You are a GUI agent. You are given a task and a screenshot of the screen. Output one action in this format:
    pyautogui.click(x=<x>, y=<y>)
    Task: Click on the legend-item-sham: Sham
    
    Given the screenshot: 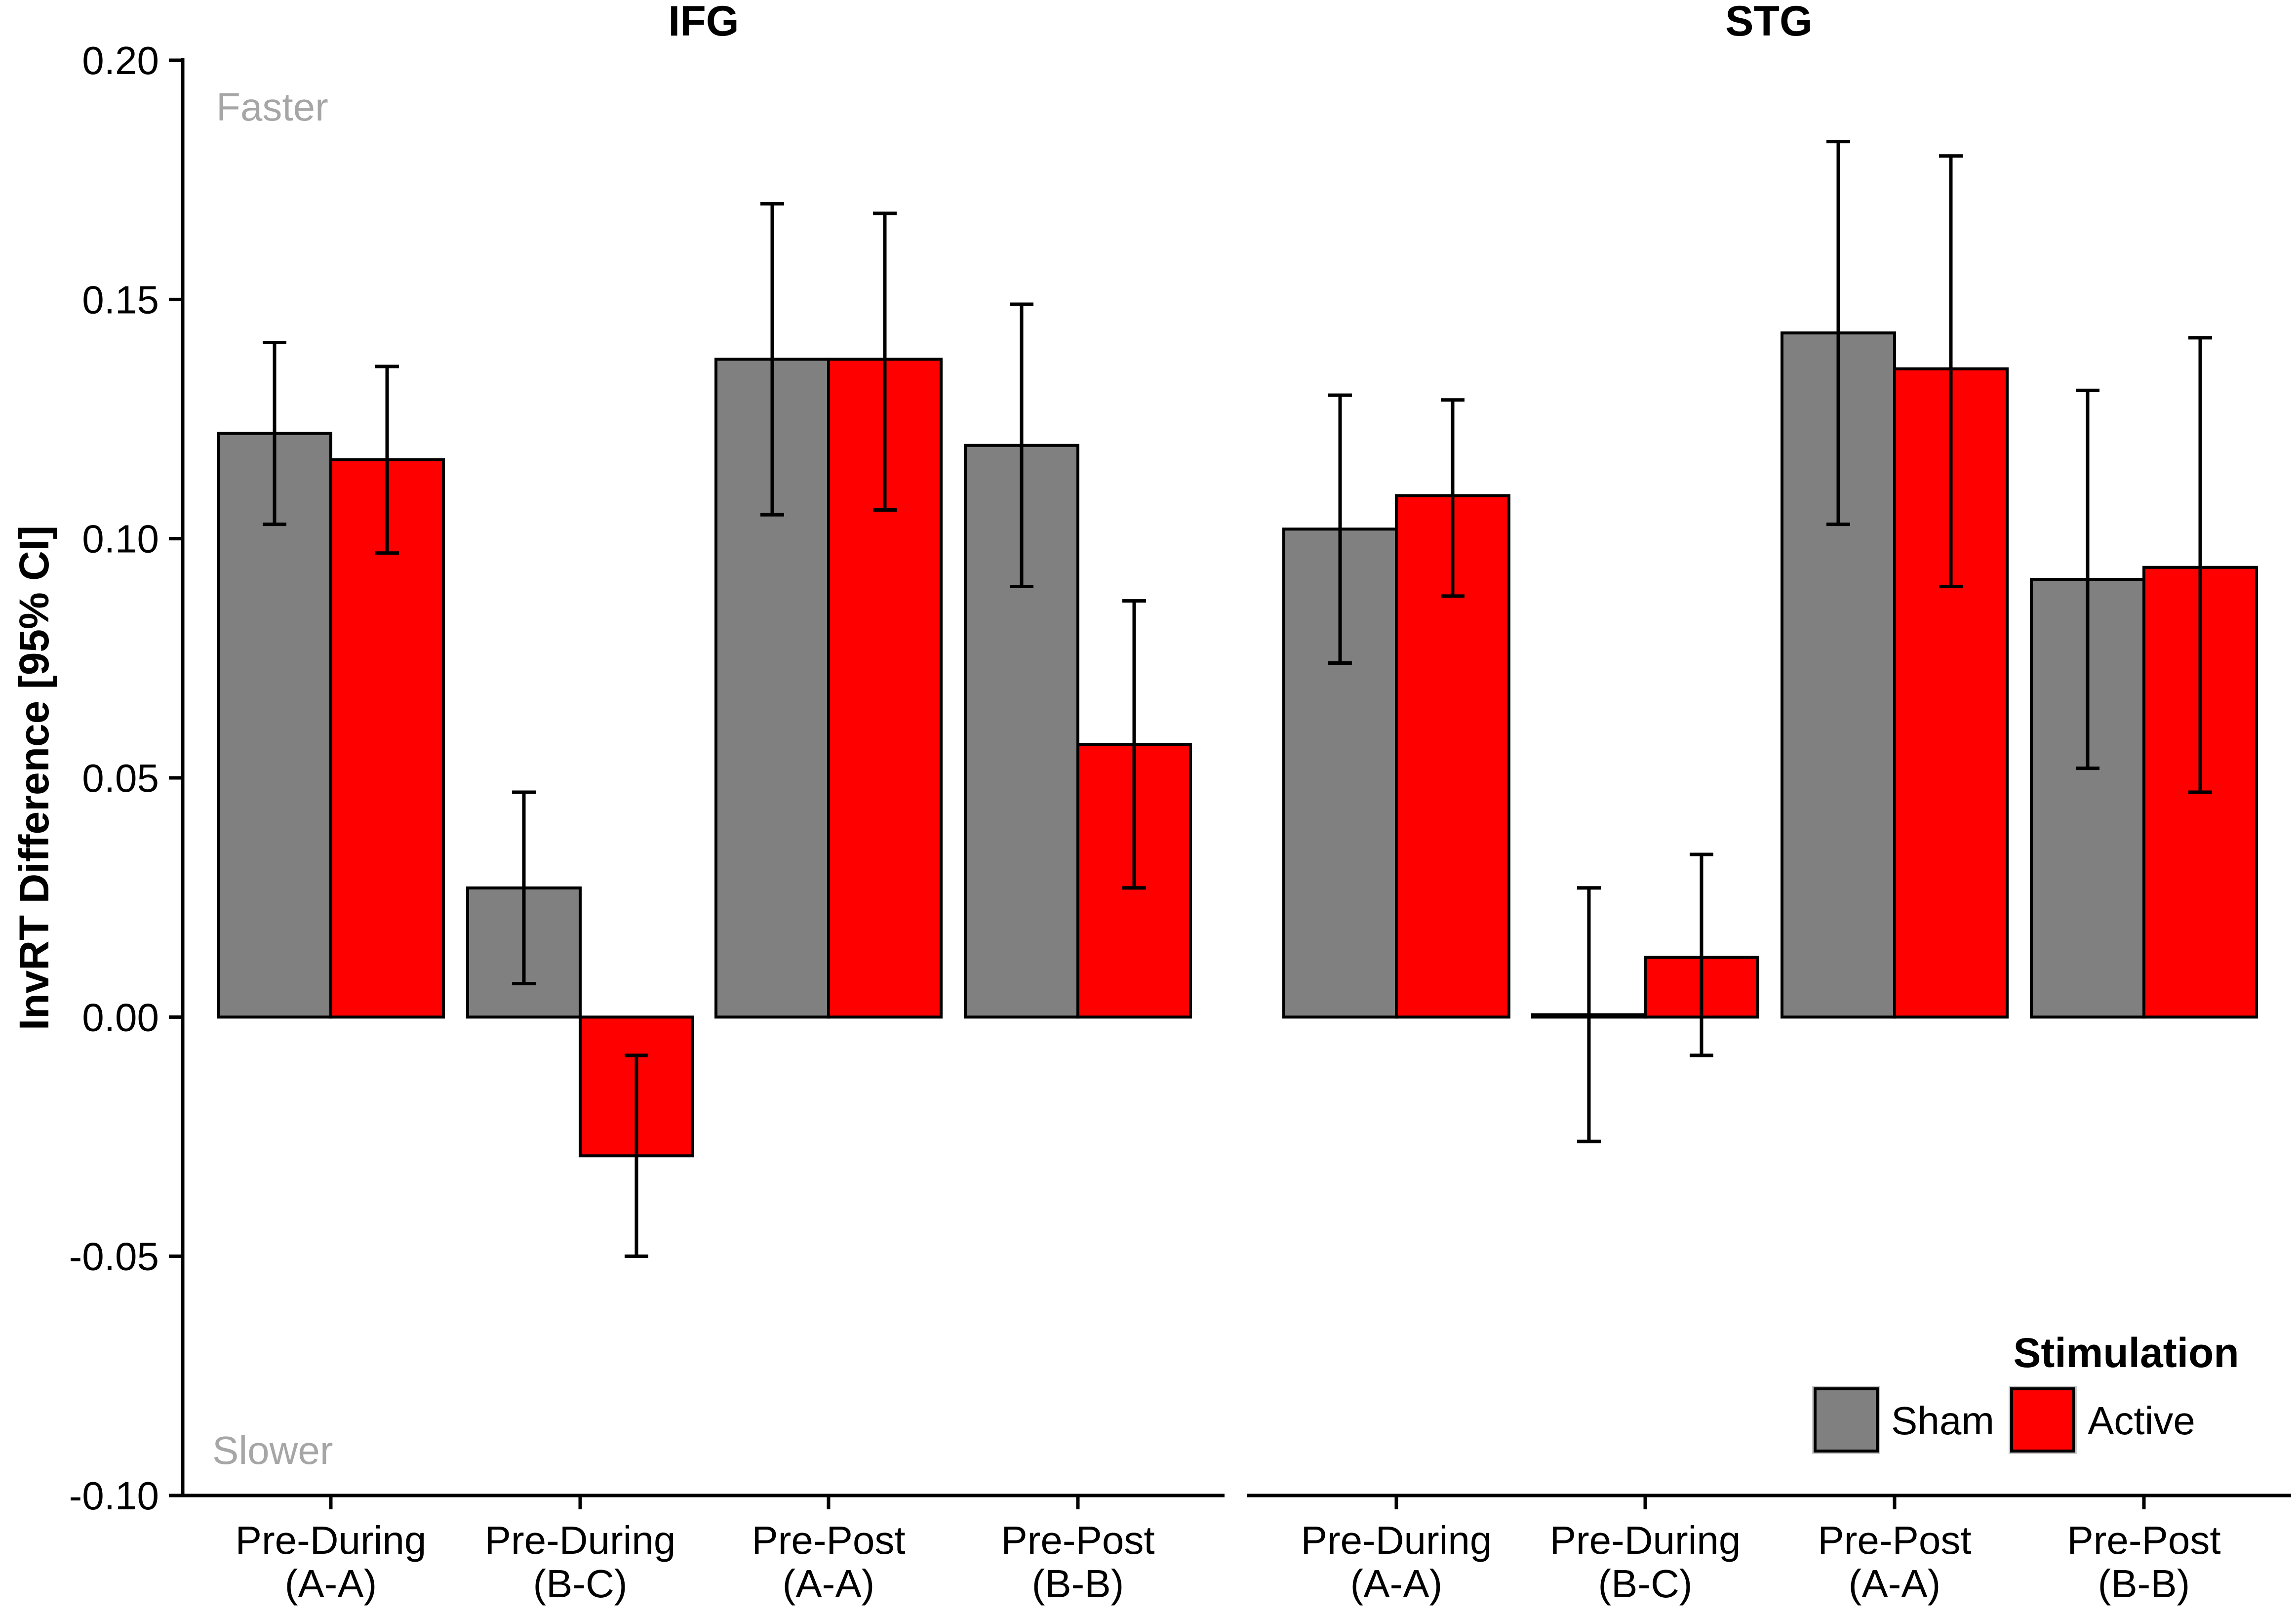 What is the action you would take?
    pyautogui.click(x=1903, y=1420)
    